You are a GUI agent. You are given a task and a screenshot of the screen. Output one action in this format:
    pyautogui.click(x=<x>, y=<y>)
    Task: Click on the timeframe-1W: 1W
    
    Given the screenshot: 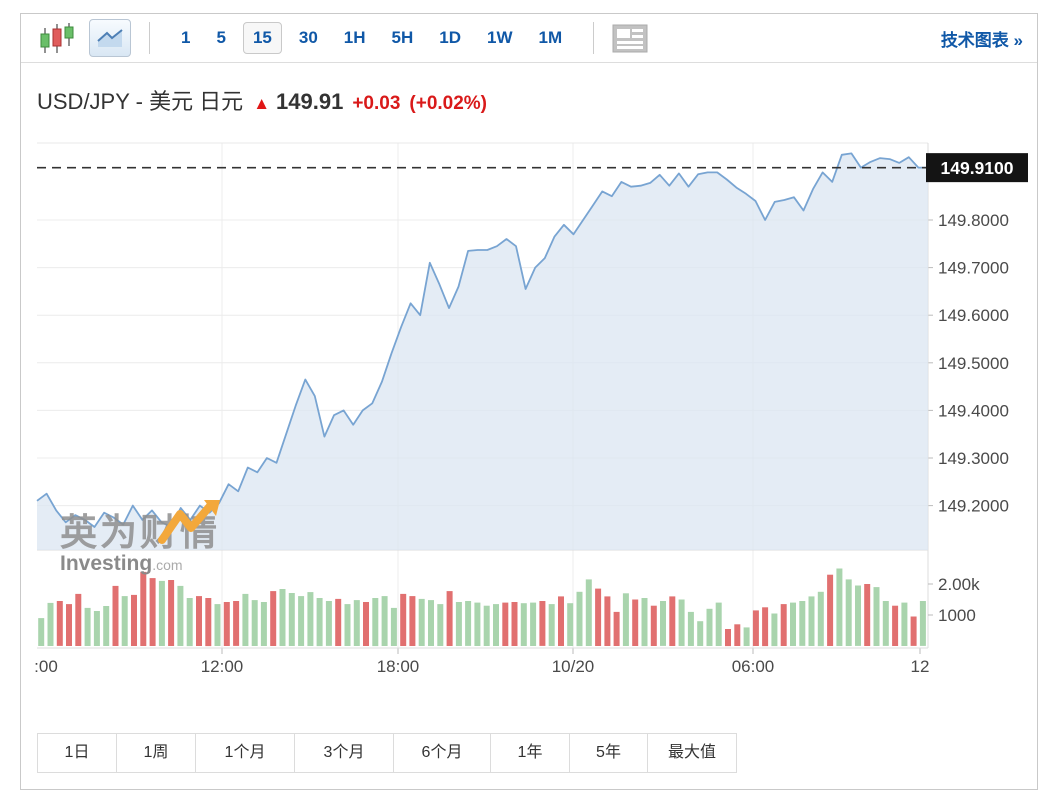 What is the action you would take?
    pyautogui.click(x=500, y=38)
    